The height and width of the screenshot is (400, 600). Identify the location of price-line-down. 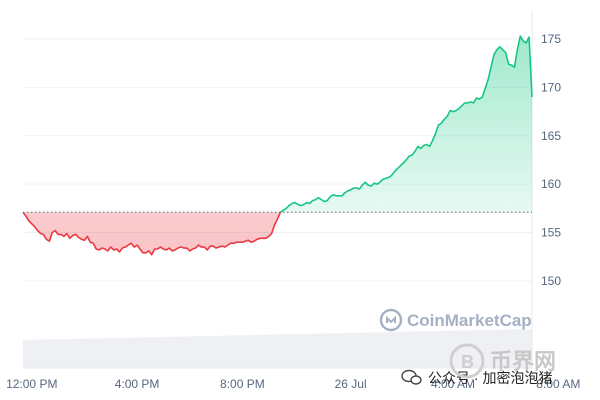
(152, 234).